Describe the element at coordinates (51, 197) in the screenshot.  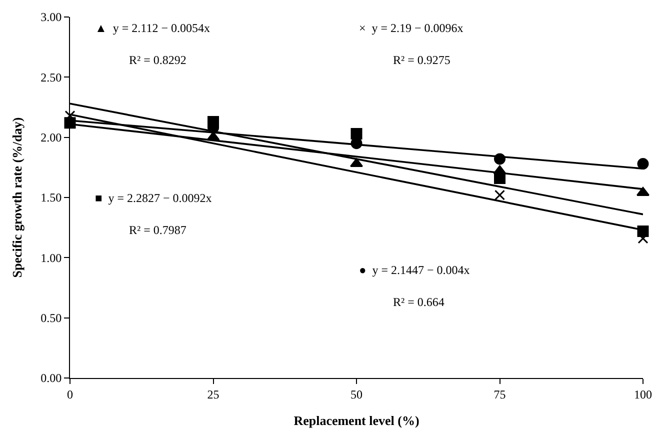
I see `y-tick-label: 1.50` at that location.